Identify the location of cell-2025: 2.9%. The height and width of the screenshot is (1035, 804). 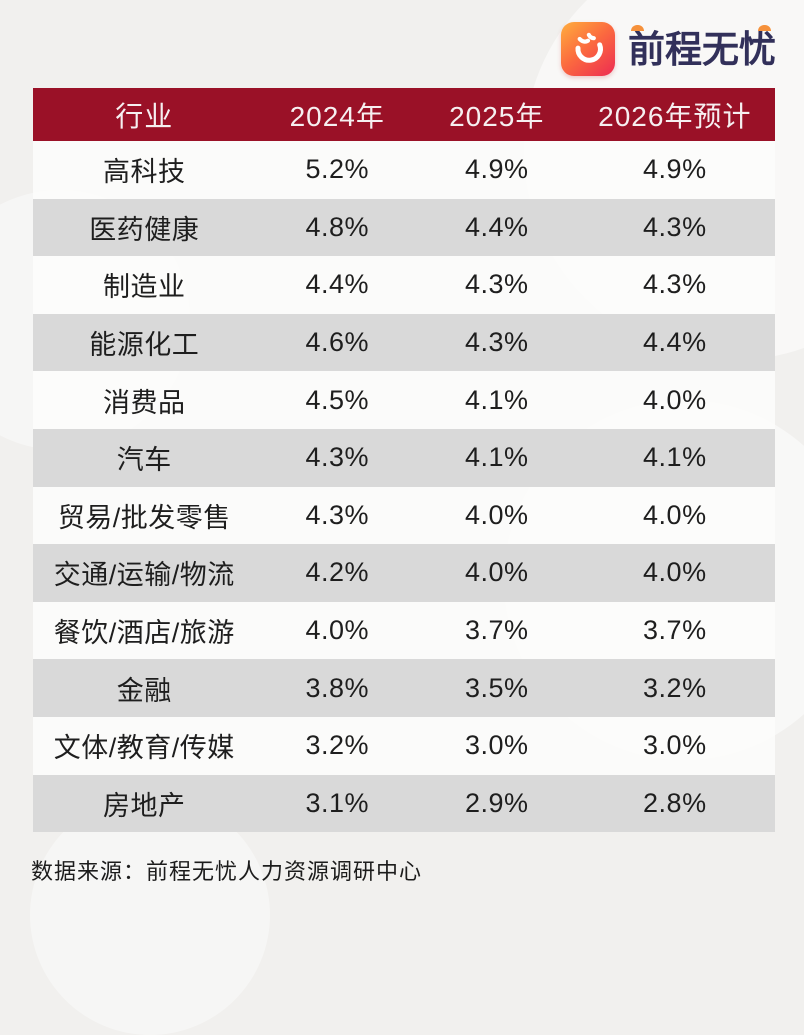
(496, 802).